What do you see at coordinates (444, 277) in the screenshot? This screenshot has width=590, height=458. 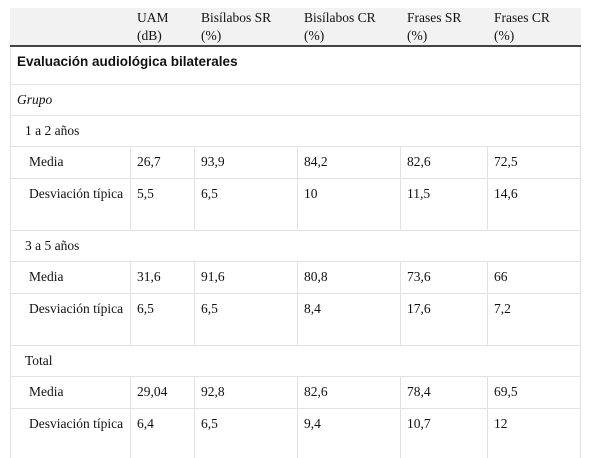 I see `value-cell: 73,6` at bounding box center [444, 277].